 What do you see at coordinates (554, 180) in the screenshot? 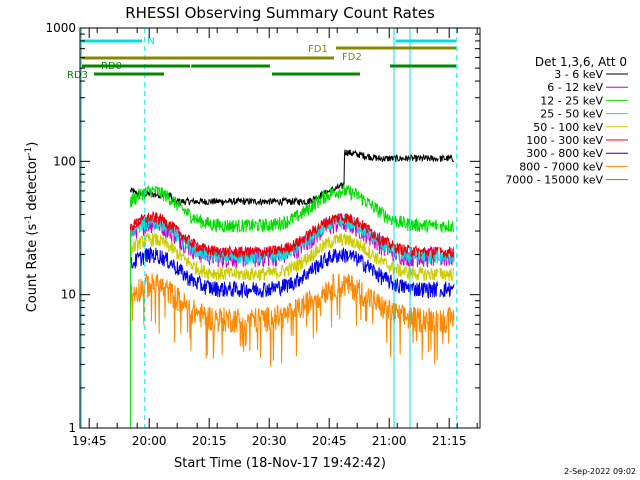
I see `legend-entry-9: 7000 - 15000 keV` at bounding box center [554, 180].